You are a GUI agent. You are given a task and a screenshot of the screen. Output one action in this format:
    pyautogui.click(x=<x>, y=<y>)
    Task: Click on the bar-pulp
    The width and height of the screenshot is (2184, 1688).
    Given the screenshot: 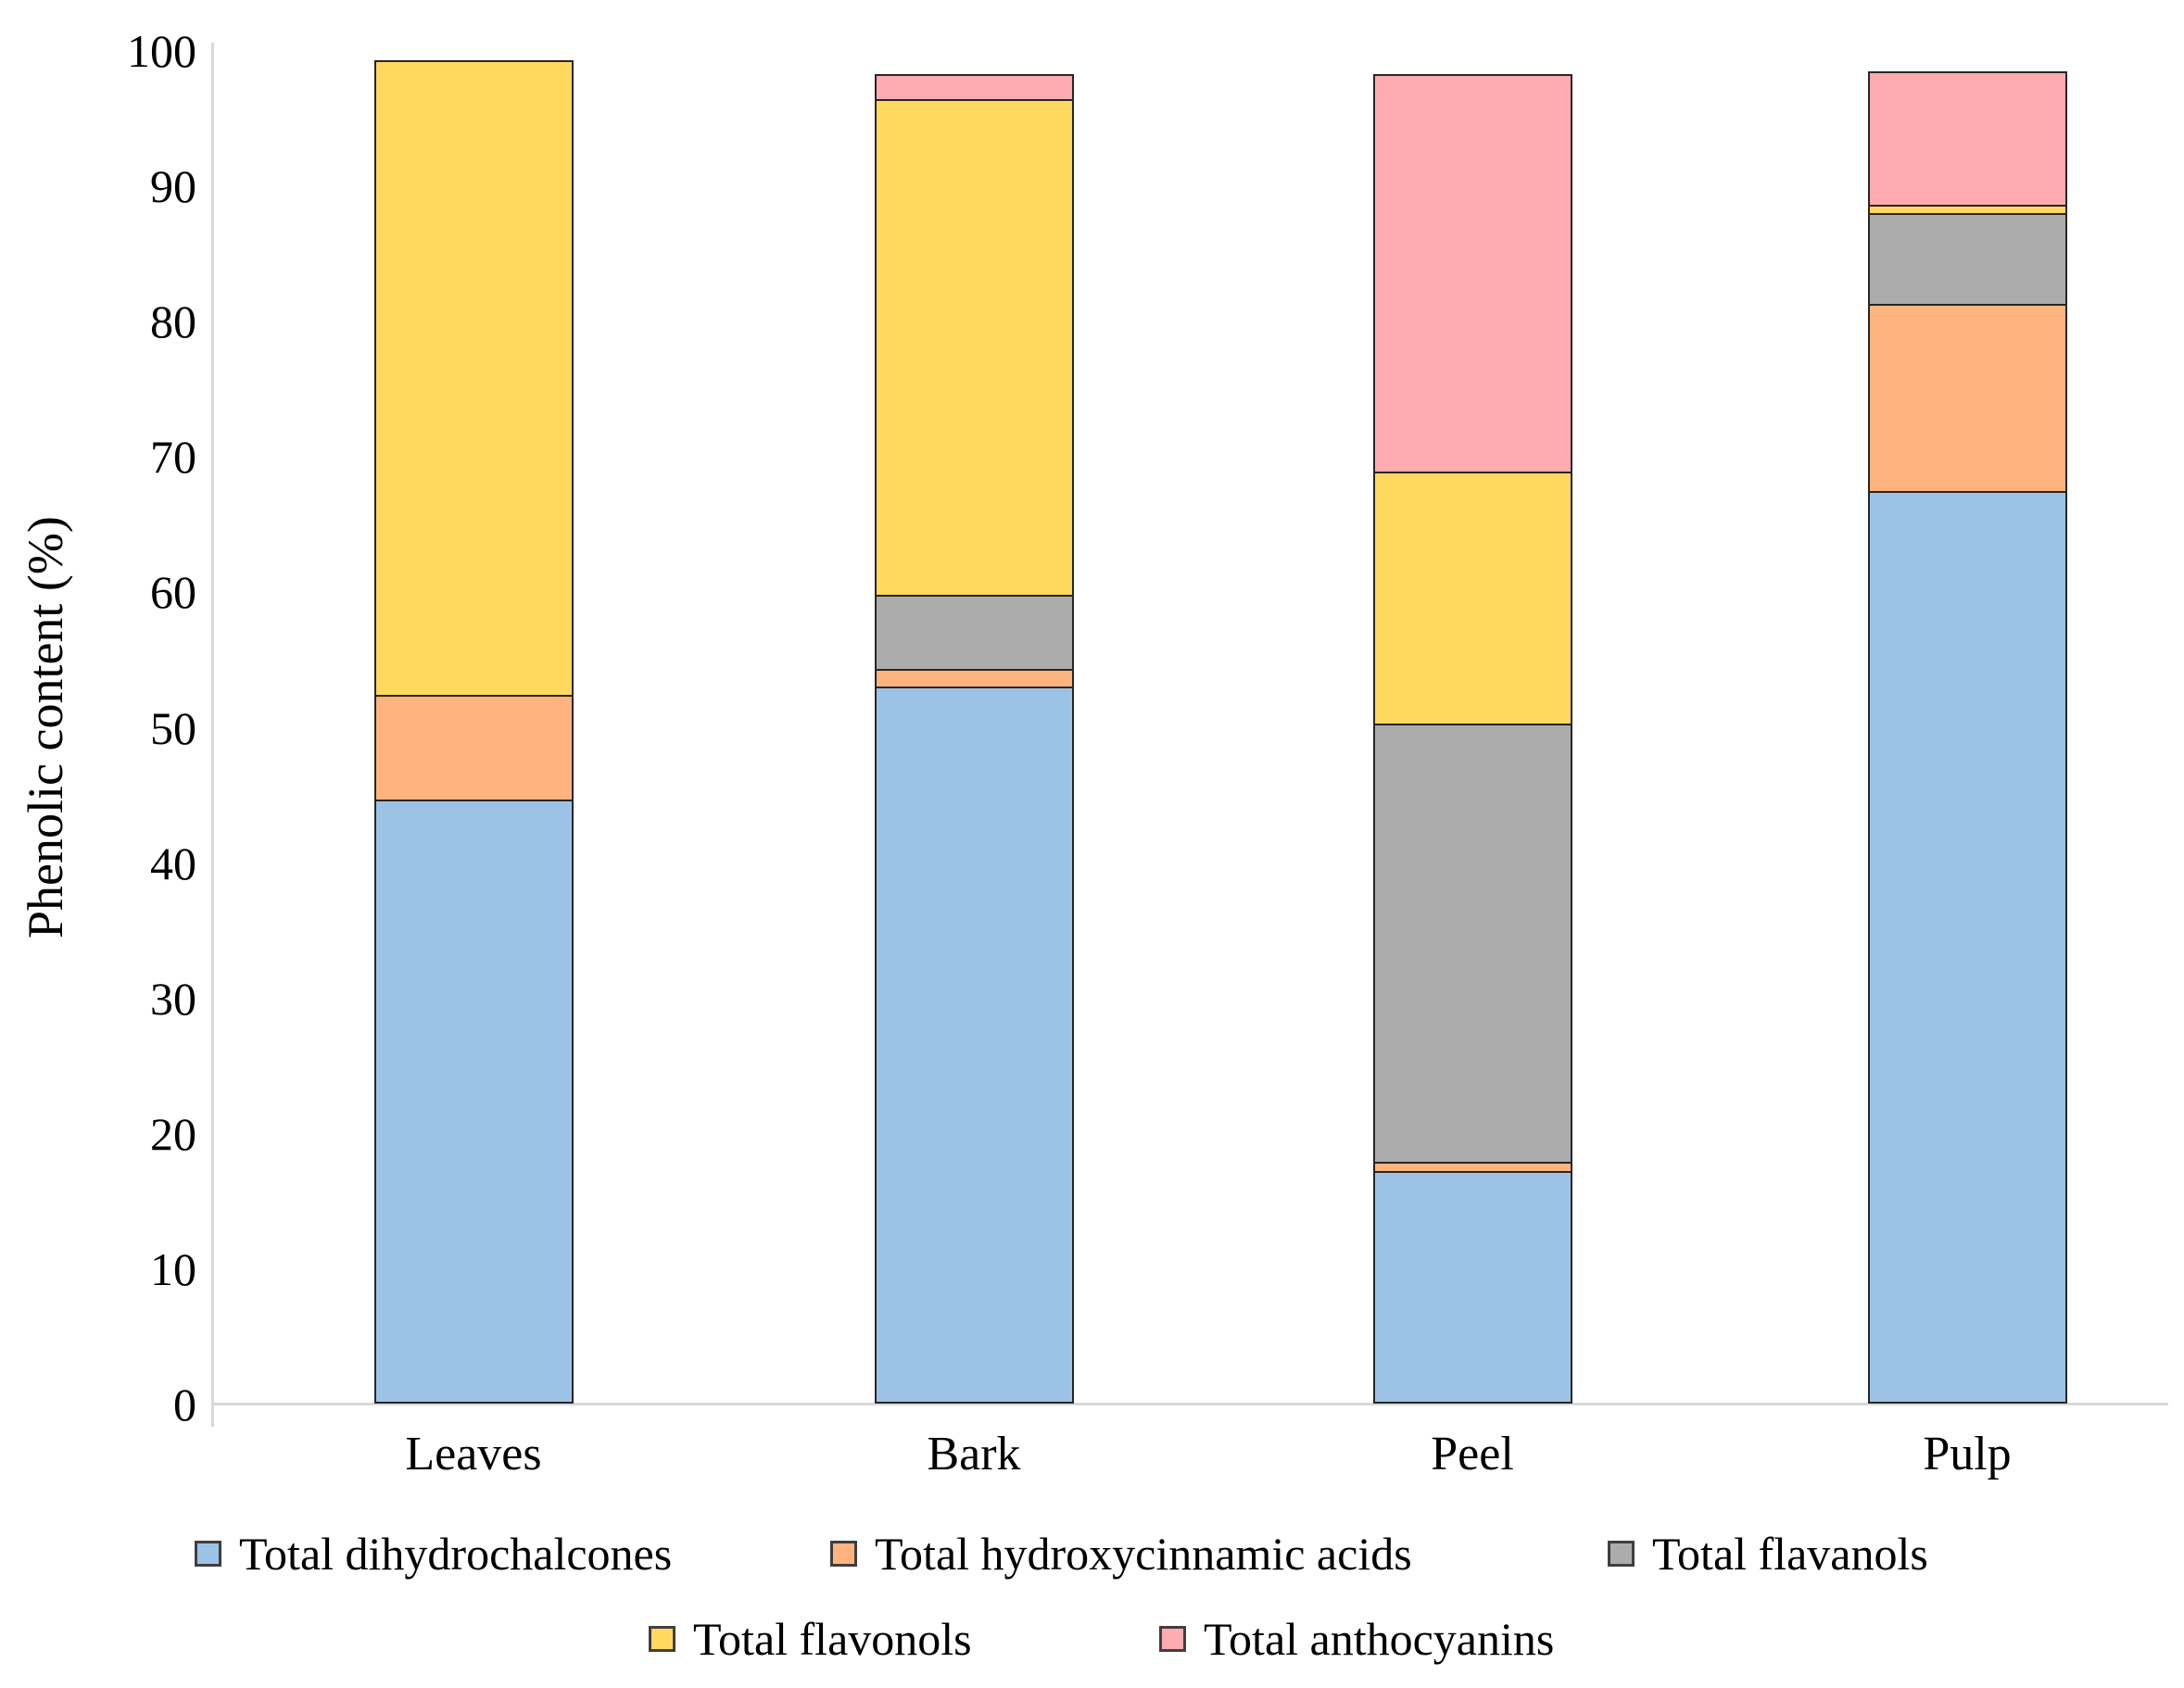 What is the action you would take?
    pyautogui.click(x=1967, y=702)
    